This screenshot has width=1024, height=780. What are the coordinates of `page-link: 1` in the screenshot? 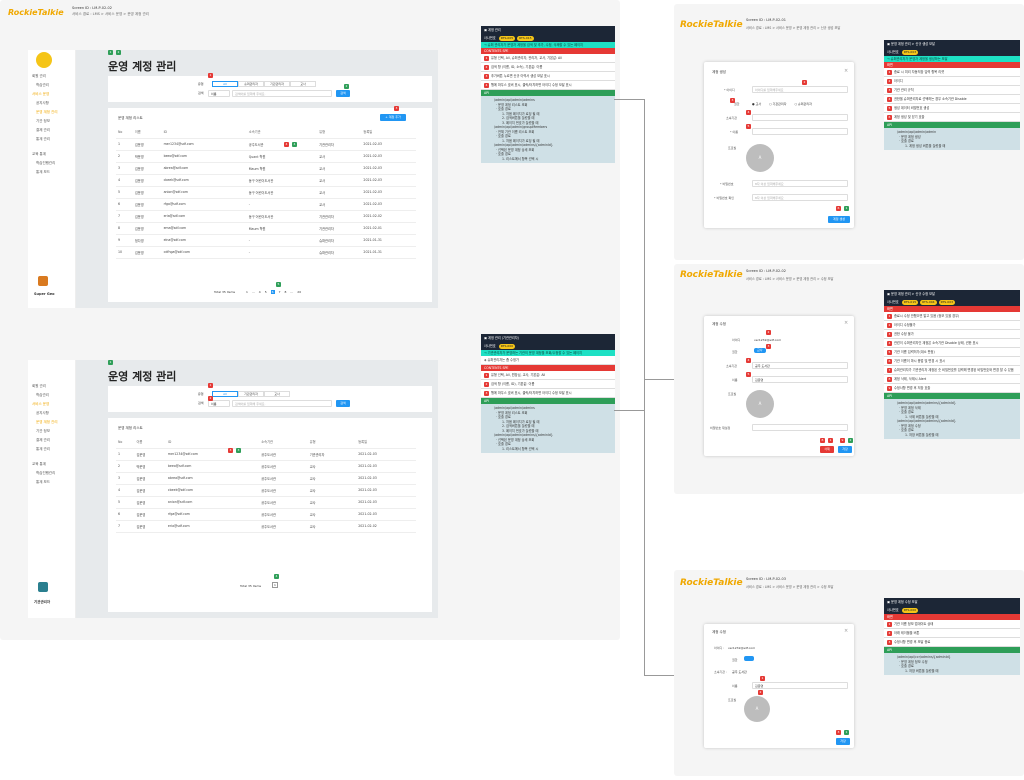 It's located at (247, 292).